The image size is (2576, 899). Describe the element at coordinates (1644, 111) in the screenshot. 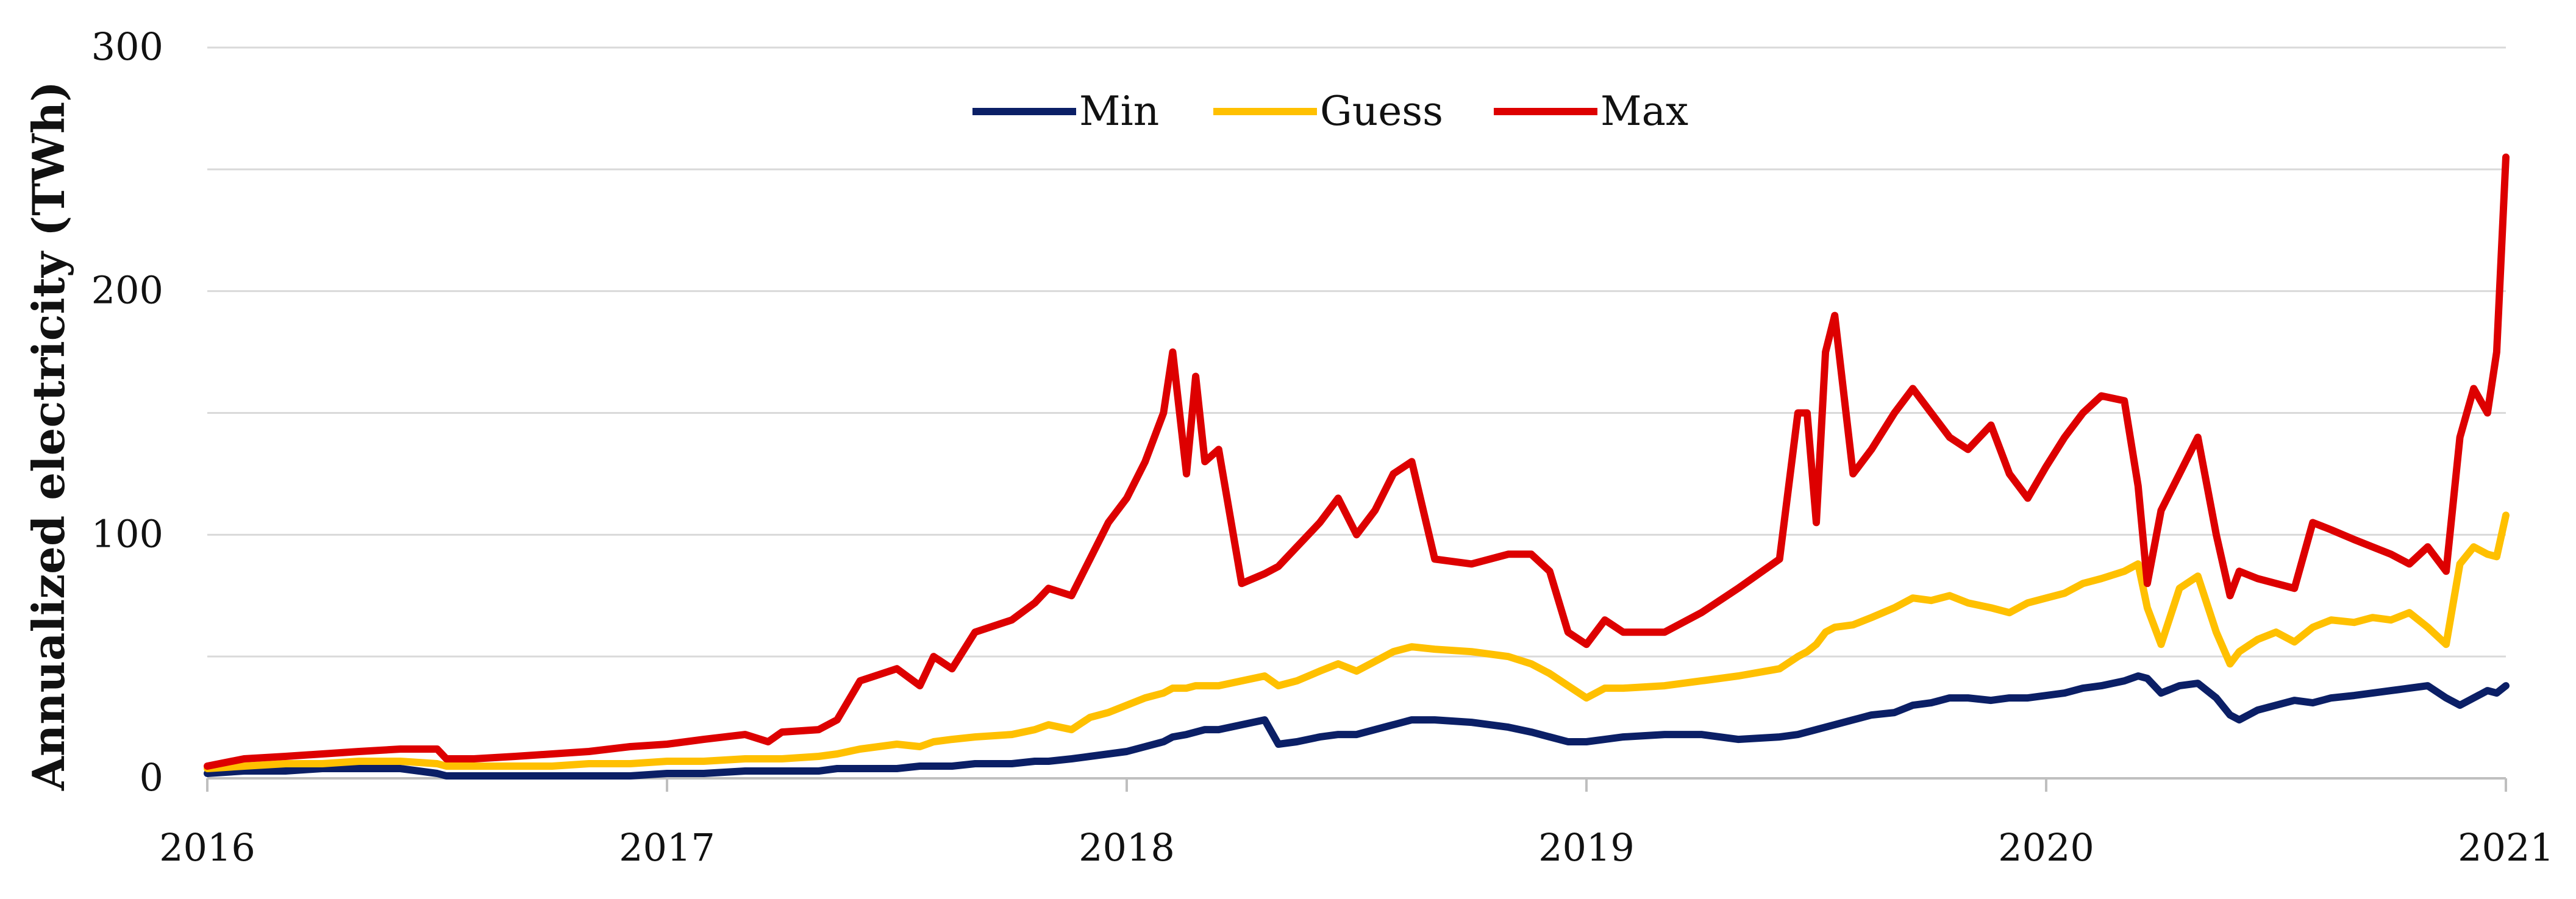

I see `legend-label-max: Max` at that location.